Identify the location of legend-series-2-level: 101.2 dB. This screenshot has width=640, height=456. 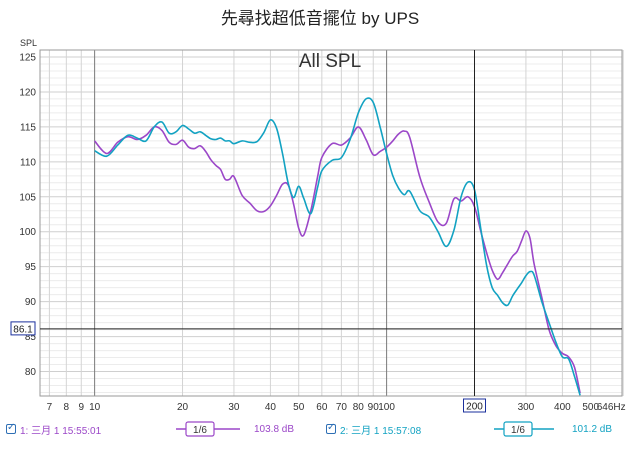
(592, 429).